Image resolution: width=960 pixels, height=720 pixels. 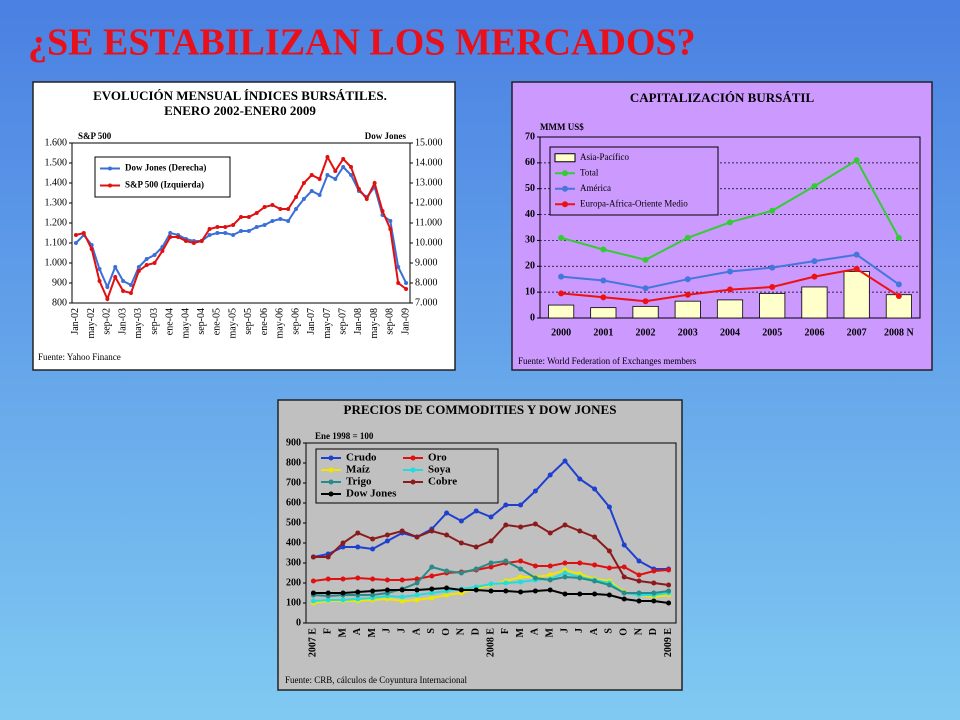 I want to click on x-tick-label: 2008 E, so click(x=490, y=643).